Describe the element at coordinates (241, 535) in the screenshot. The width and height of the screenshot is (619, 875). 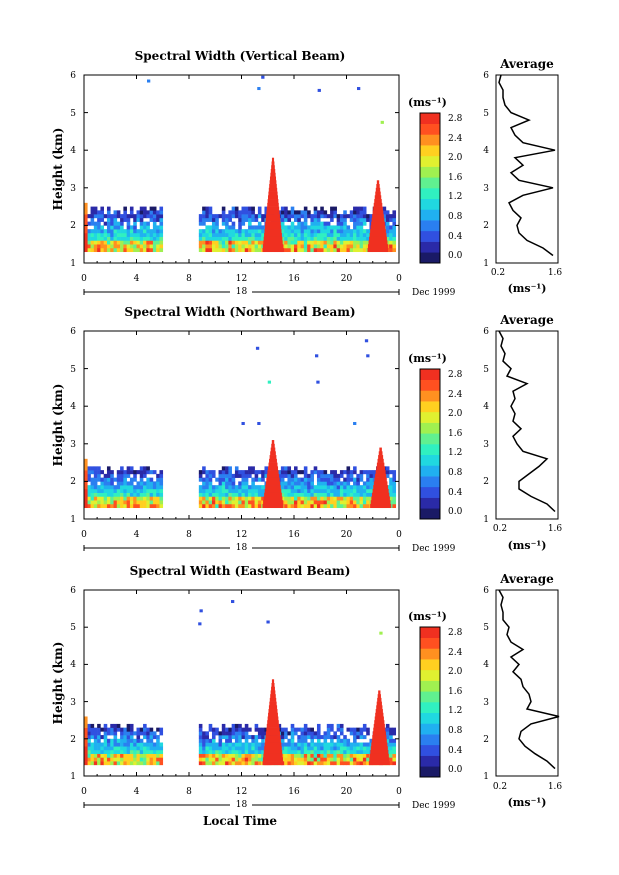
I see `x-tick-labels: 0 4 8 12 16 20 0` at that location.